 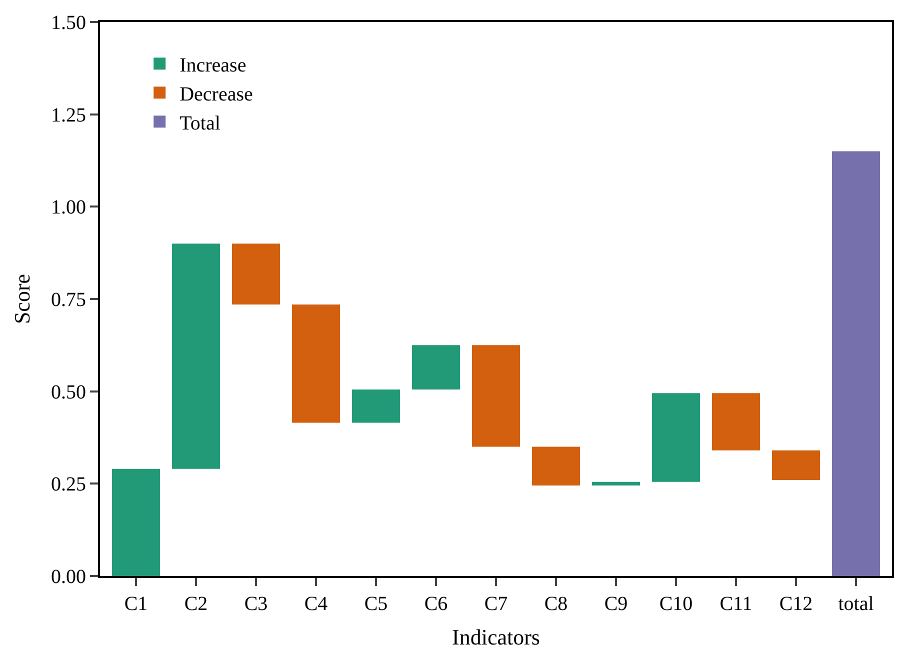 What do you see at coordinates (68, 23) in the screenshot?
I see `y-tick-label: 1.50` at bounding box center [68, 23].